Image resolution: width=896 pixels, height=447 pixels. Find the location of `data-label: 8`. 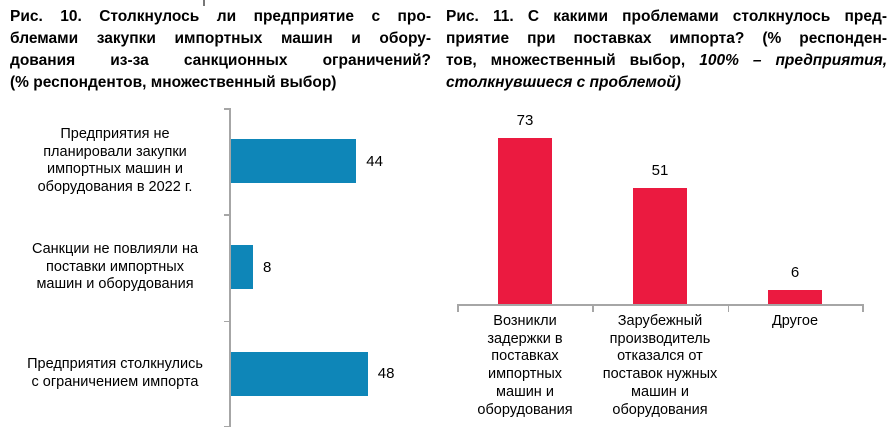

data-label: 8 is located at coordinates (267, 267).